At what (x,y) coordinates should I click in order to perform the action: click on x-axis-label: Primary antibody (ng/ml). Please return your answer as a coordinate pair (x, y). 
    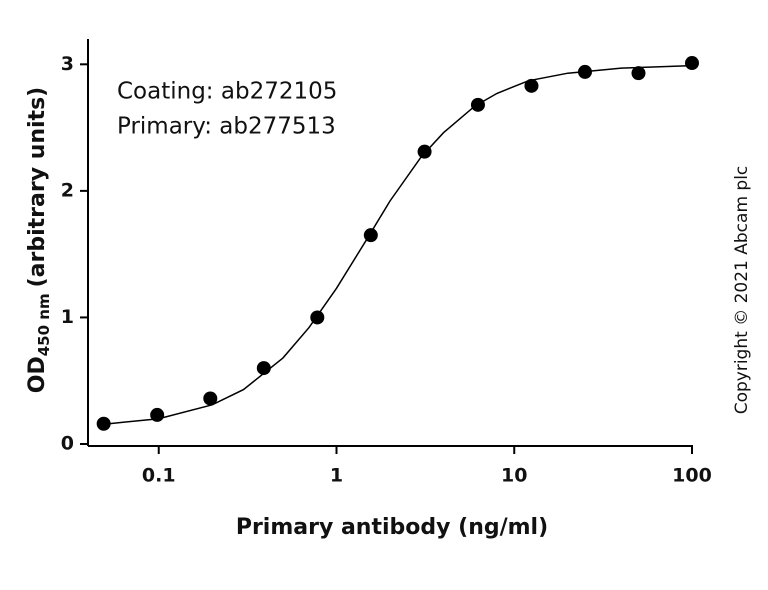
    Looking at the image, I should click on (392, 527).